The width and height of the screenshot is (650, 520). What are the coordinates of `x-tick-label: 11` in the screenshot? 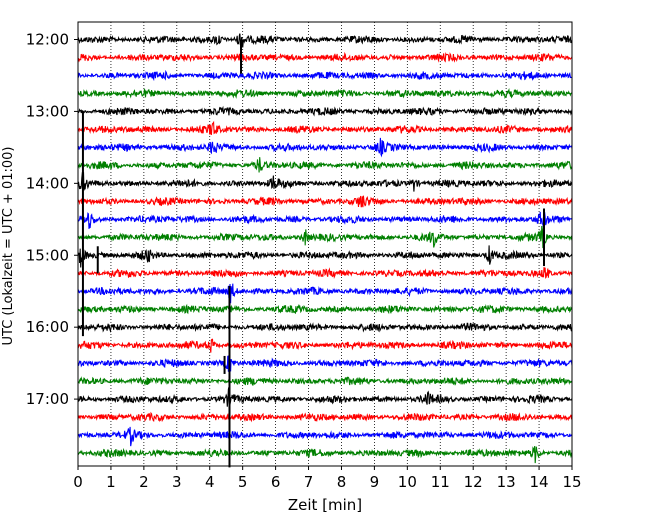 It's located at (440, 482).